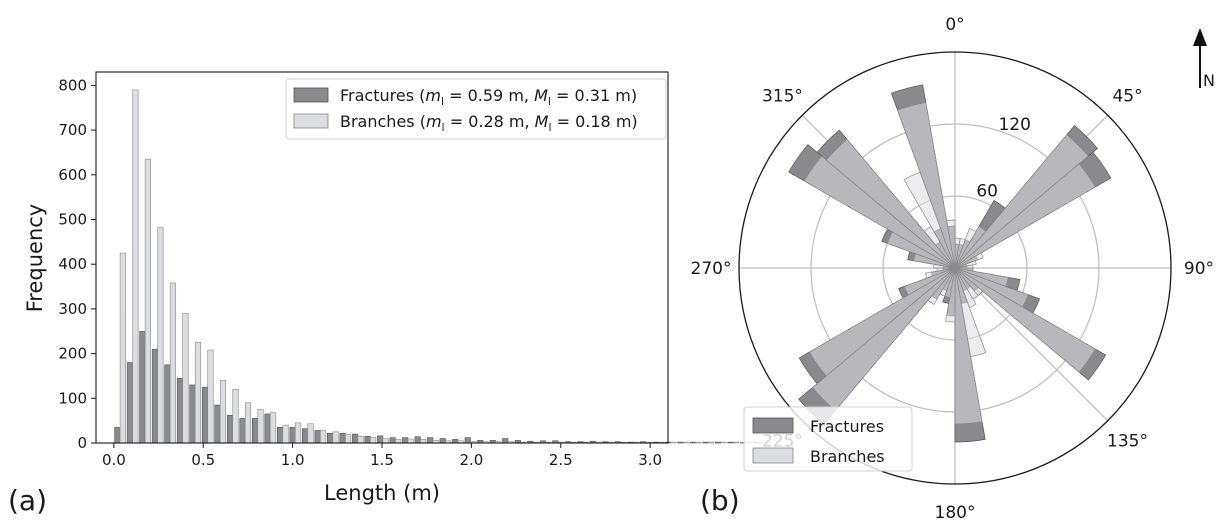  I want to click on rose-radius-label: 120, so click(1014, 125).